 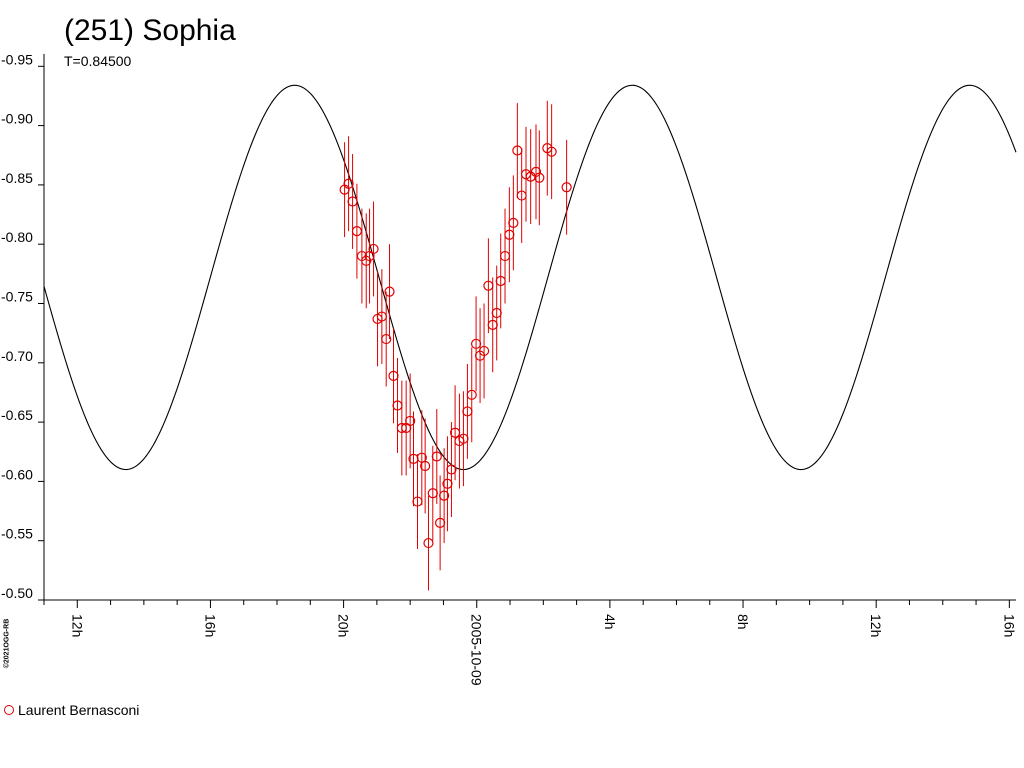 I want to click on y-tick-label-1: -0.90, so click(x=17, y=119).